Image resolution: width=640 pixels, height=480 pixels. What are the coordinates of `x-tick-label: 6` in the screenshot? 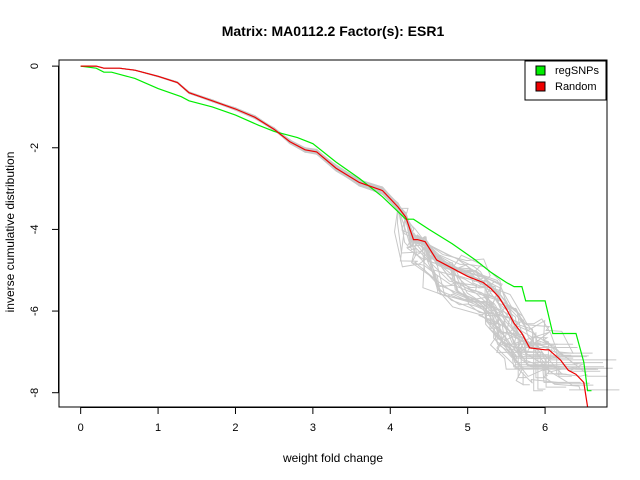 It's located at (545, 428).